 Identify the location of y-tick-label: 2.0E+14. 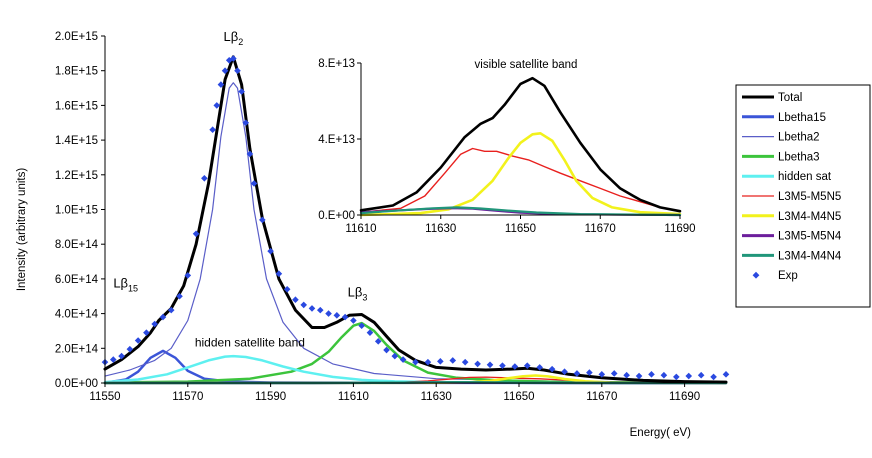
(77, 349).